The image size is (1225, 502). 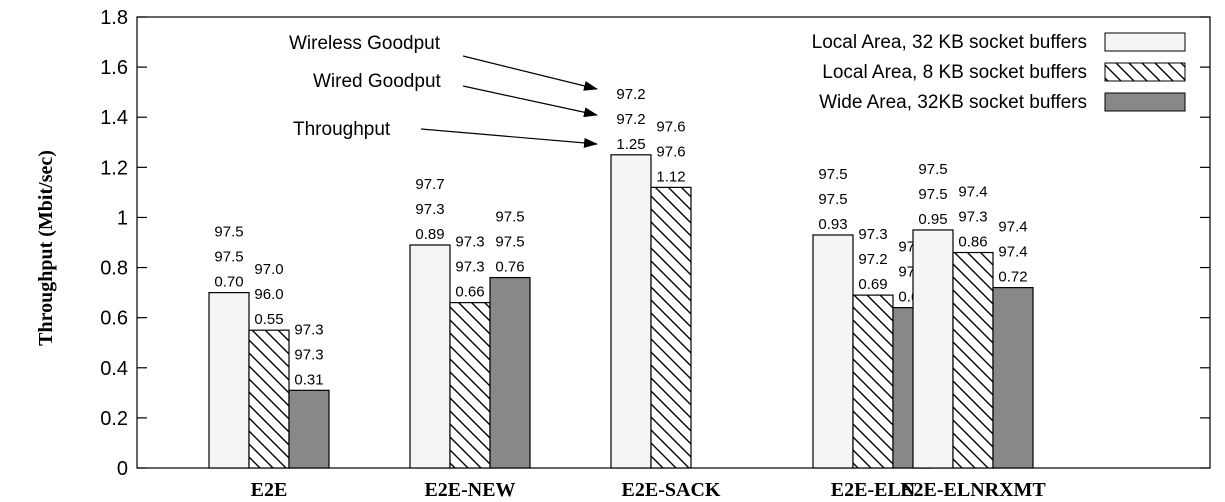 What do you see at coordinates (671, 327) in the screenshot?
I see `bar-hatched-e2e-sack` at bounding box center [671, 327].